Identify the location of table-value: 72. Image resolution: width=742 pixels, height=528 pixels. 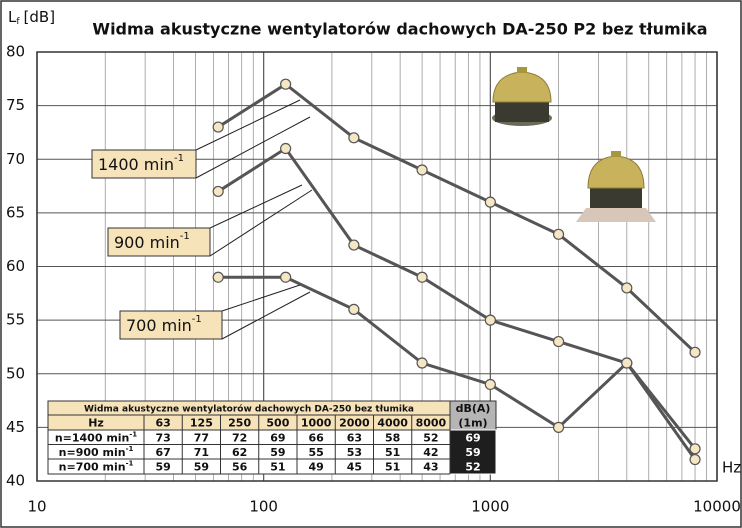
(239, 437).